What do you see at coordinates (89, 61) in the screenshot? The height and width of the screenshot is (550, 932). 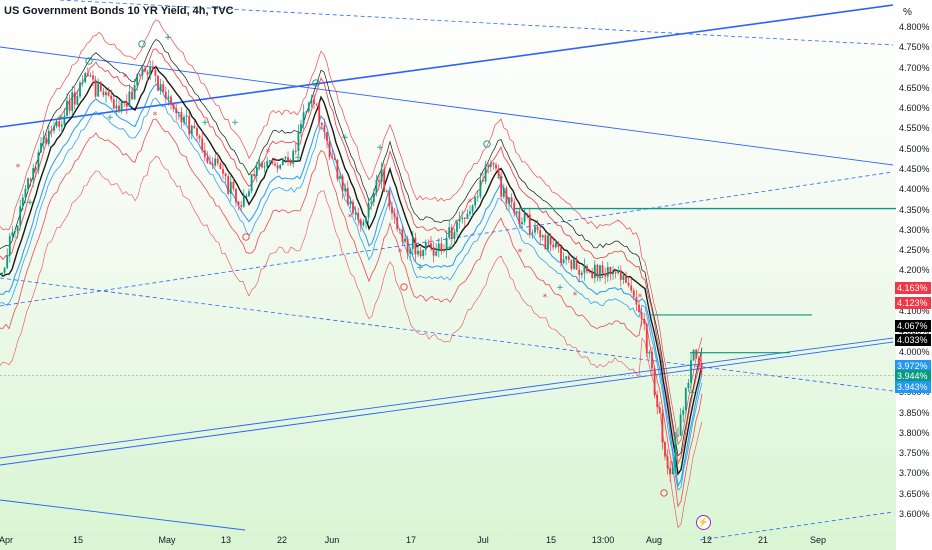 I see `signal-circle` at bounding box center [89, 61].